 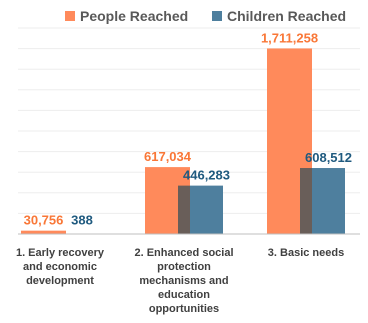 What do you see at coordinates (60, 253) in the screenshot?
I see `category-label-line: 1. Early recovery` at bounding box center [60, 253].